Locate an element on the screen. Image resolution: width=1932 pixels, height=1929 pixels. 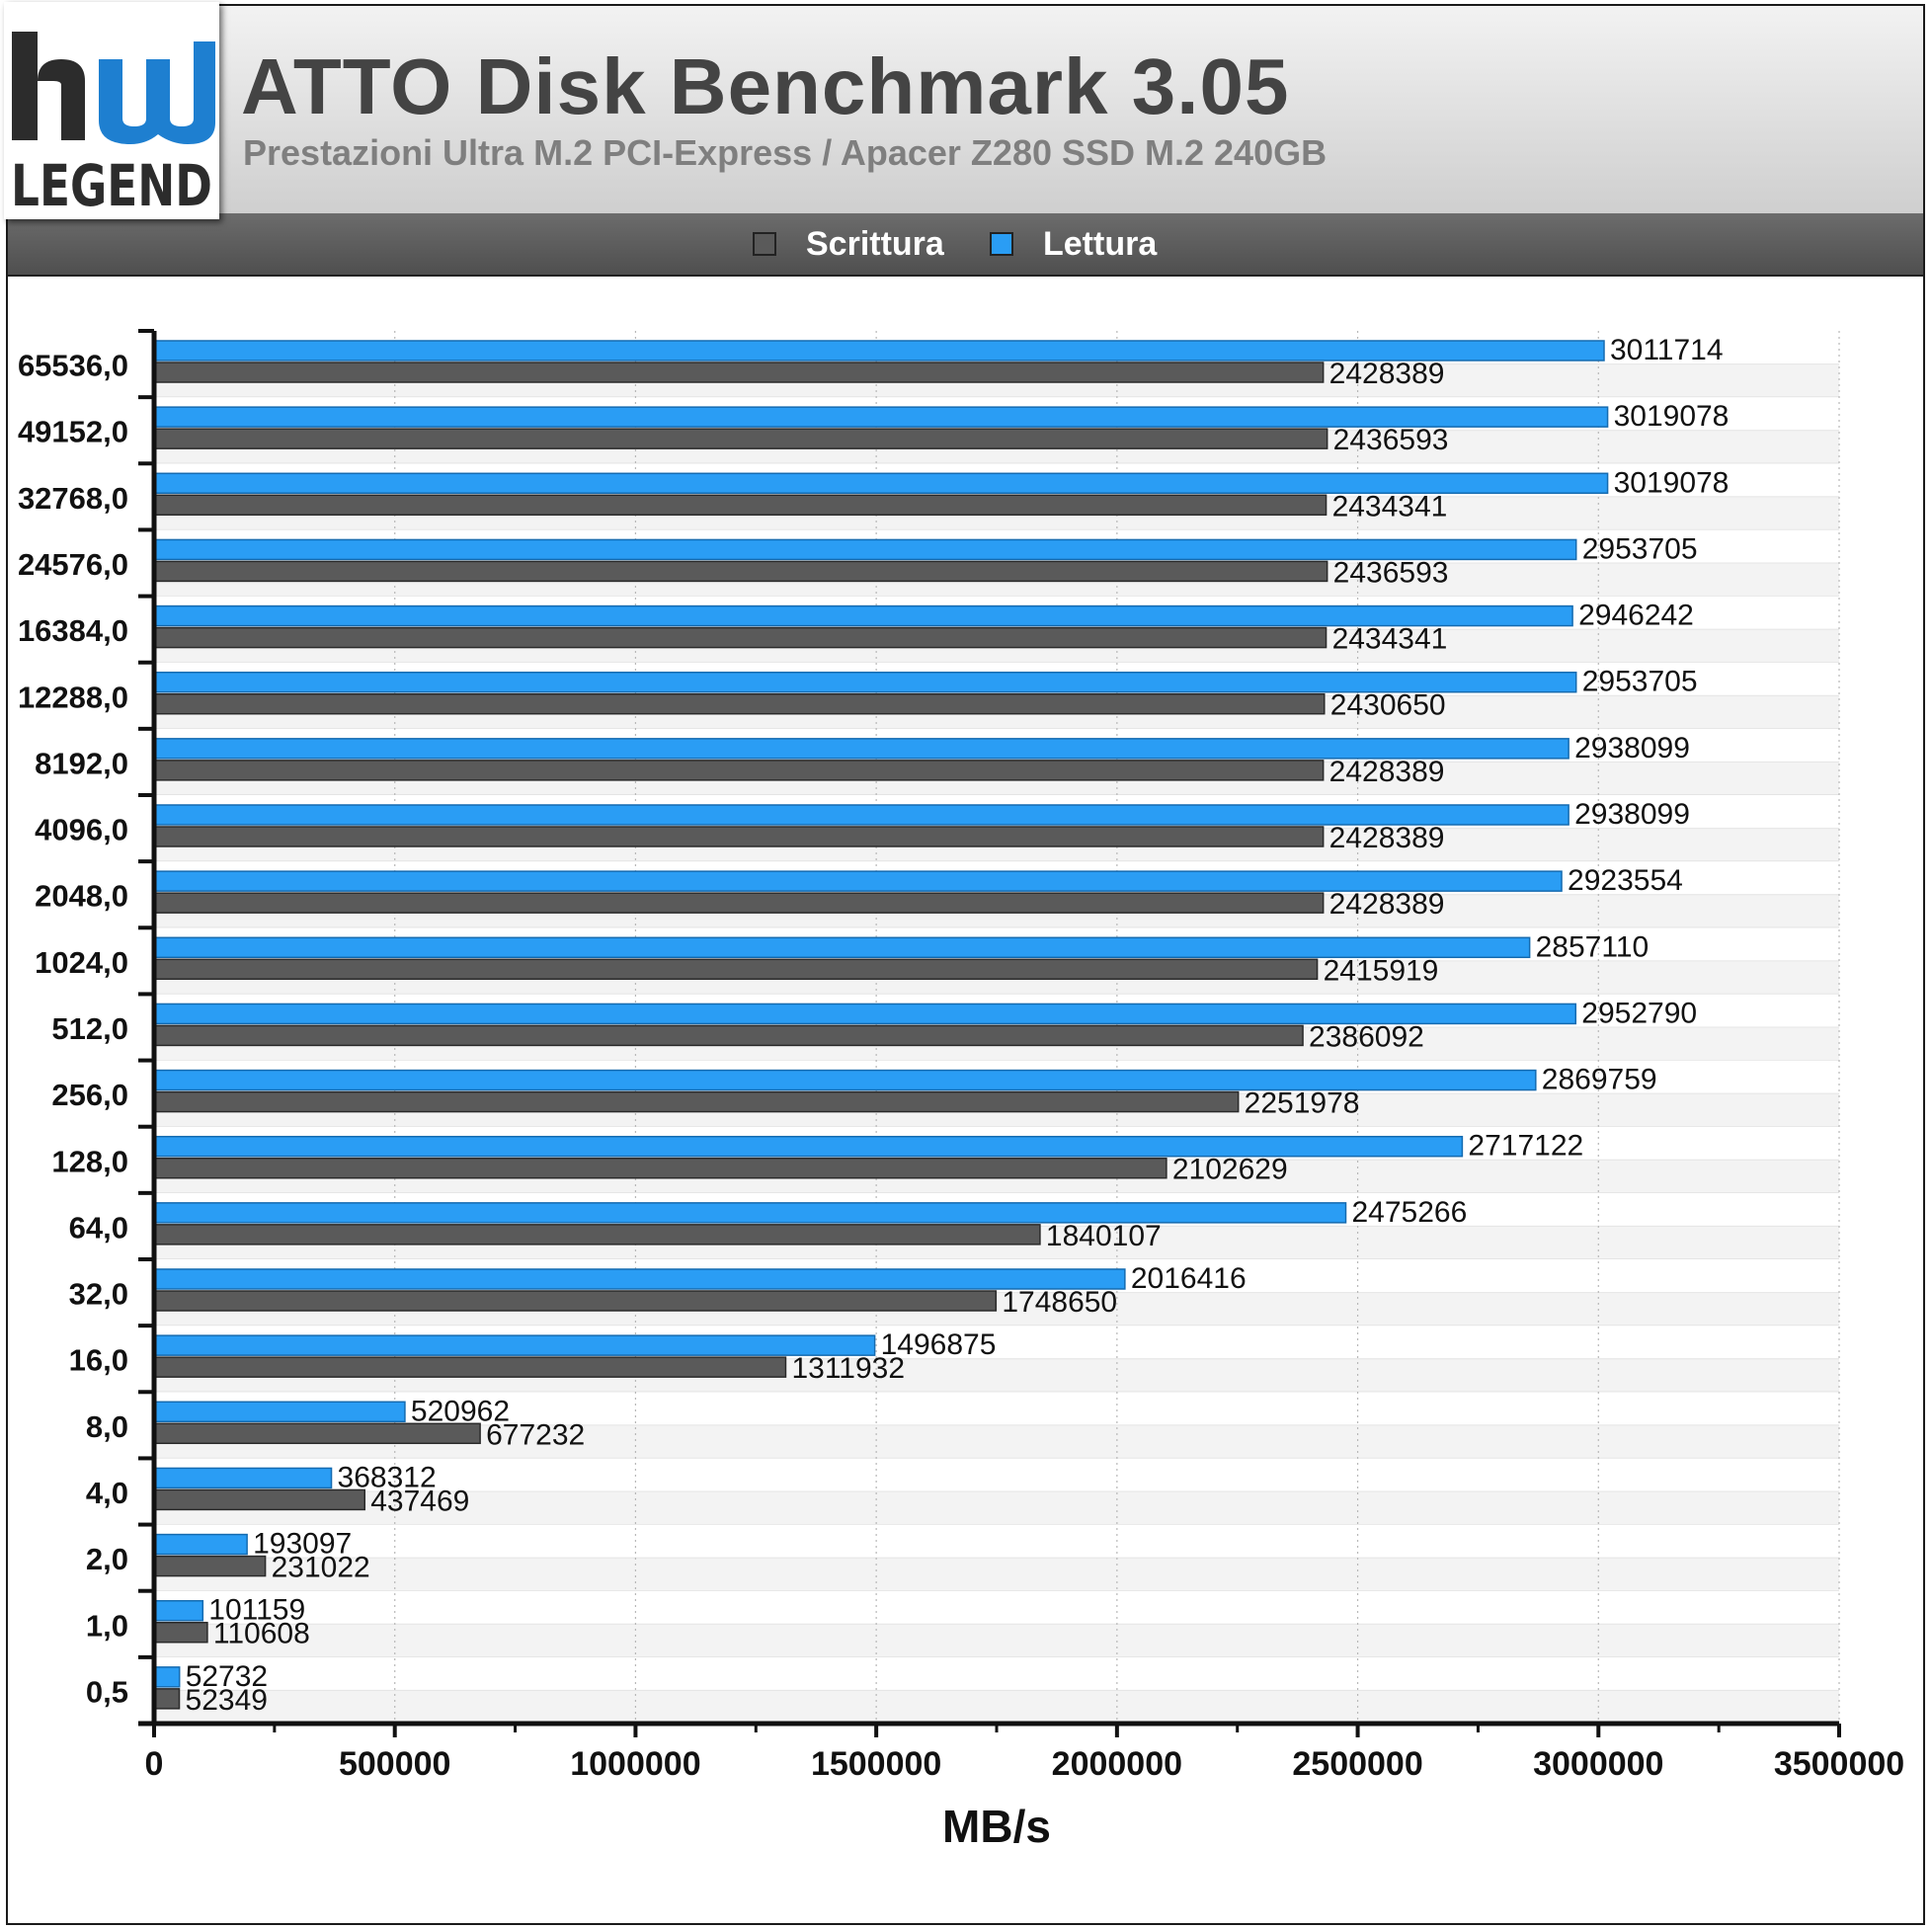
svg-text: LEGEND is located at coordinates (111, 185).